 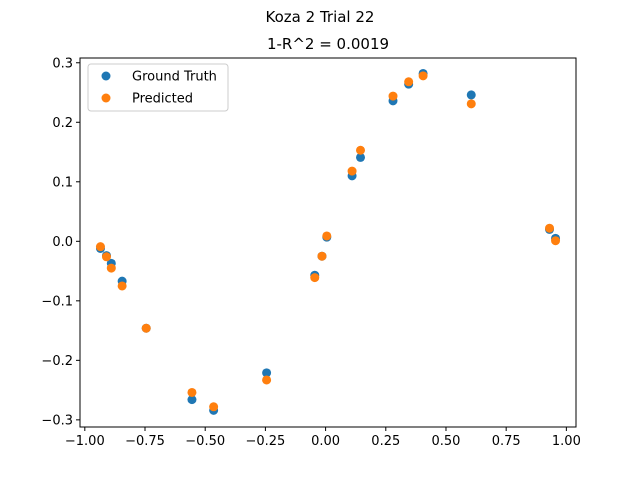 What do you see at coordinates (328, 44) in the screenshot?
I see `axes-title: 1-R^2 = 0.0019` at bounding box center [328, 44].